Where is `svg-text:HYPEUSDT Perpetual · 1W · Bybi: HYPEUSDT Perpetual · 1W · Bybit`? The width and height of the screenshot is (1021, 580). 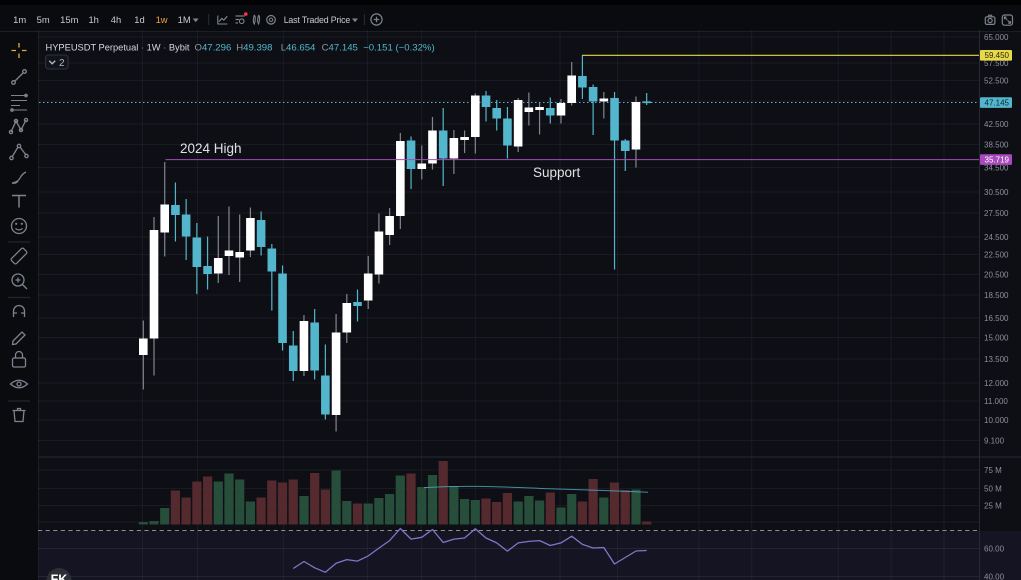
svg-text:HYPEUSDT Perpetual · 1W · Bybi: HYPEUSDT Perpetual · 1W · Bybit is located at coordinates (118, 48).